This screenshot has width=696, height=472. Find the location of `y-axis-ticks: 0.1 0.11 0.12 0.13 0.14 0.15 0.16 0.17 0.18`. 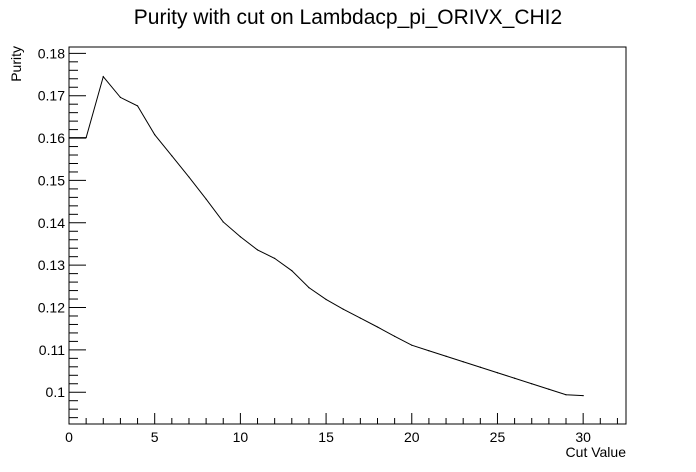

y-axis-ticks: 0.1 0.11 0.12 0.13 0.14 0.15 0.16 0.17 0.18 is located at coordinates (62, 232).